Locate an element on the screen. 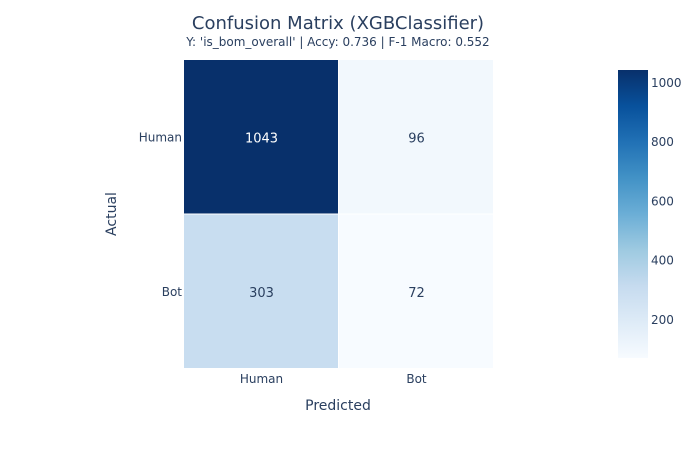  colorbar-ticks: 200 400 600 800 1000 is located at coordinates (666, 201).